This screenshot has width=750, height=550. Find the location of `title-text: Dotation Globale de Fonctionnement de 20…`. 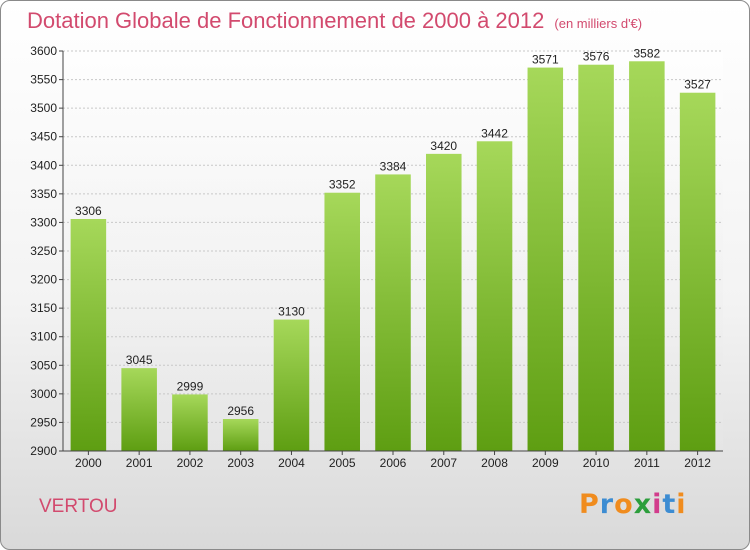

title-text: Dotation Globale de Fonctionnement de 20… is located at coordinates (286, 20).